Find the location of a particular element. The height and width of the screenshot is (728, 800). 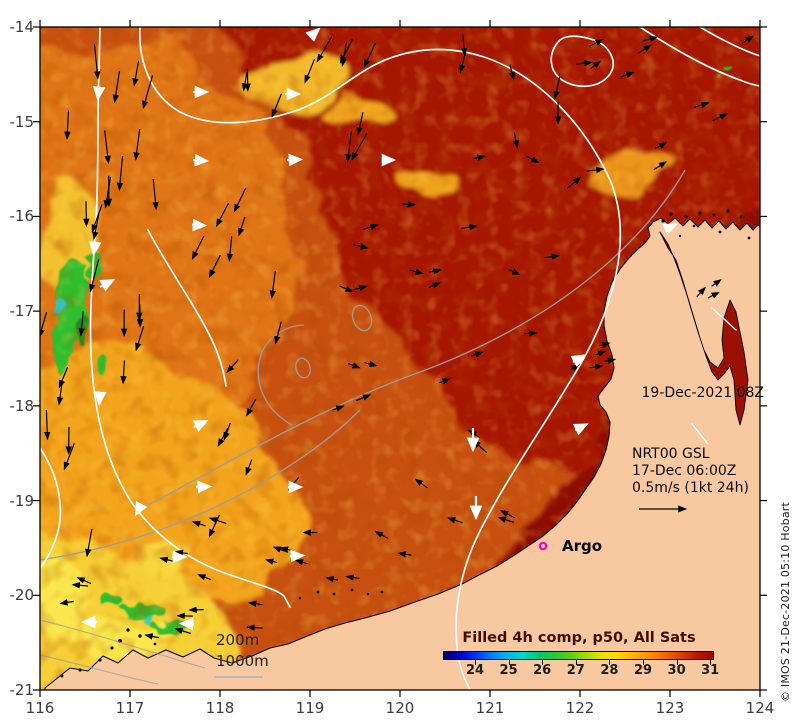

product-date: 17-Dec 06:00Z is located at coordinates (684, 471).